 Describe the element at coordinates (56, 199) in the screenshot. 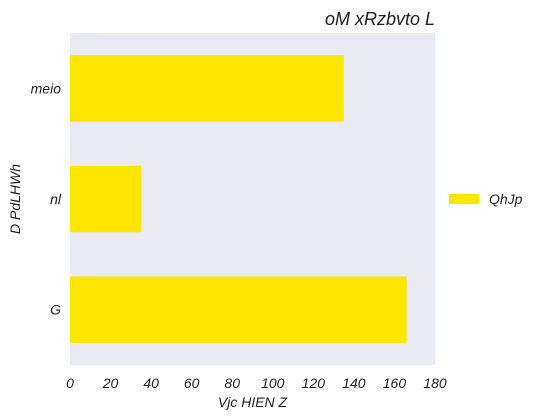

I see `y-tick-label-nl: nl` at that location.